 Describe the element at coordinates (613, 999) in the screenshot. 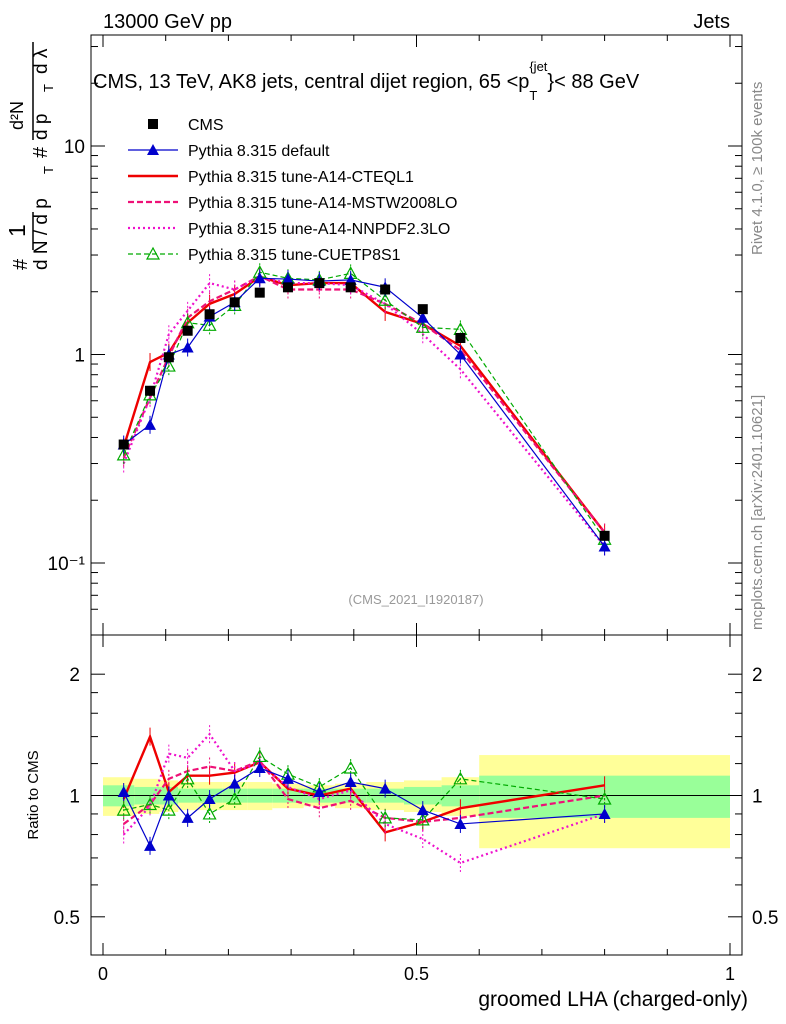

I see `xlabel: groomed LHA (charged-only)` at that location.